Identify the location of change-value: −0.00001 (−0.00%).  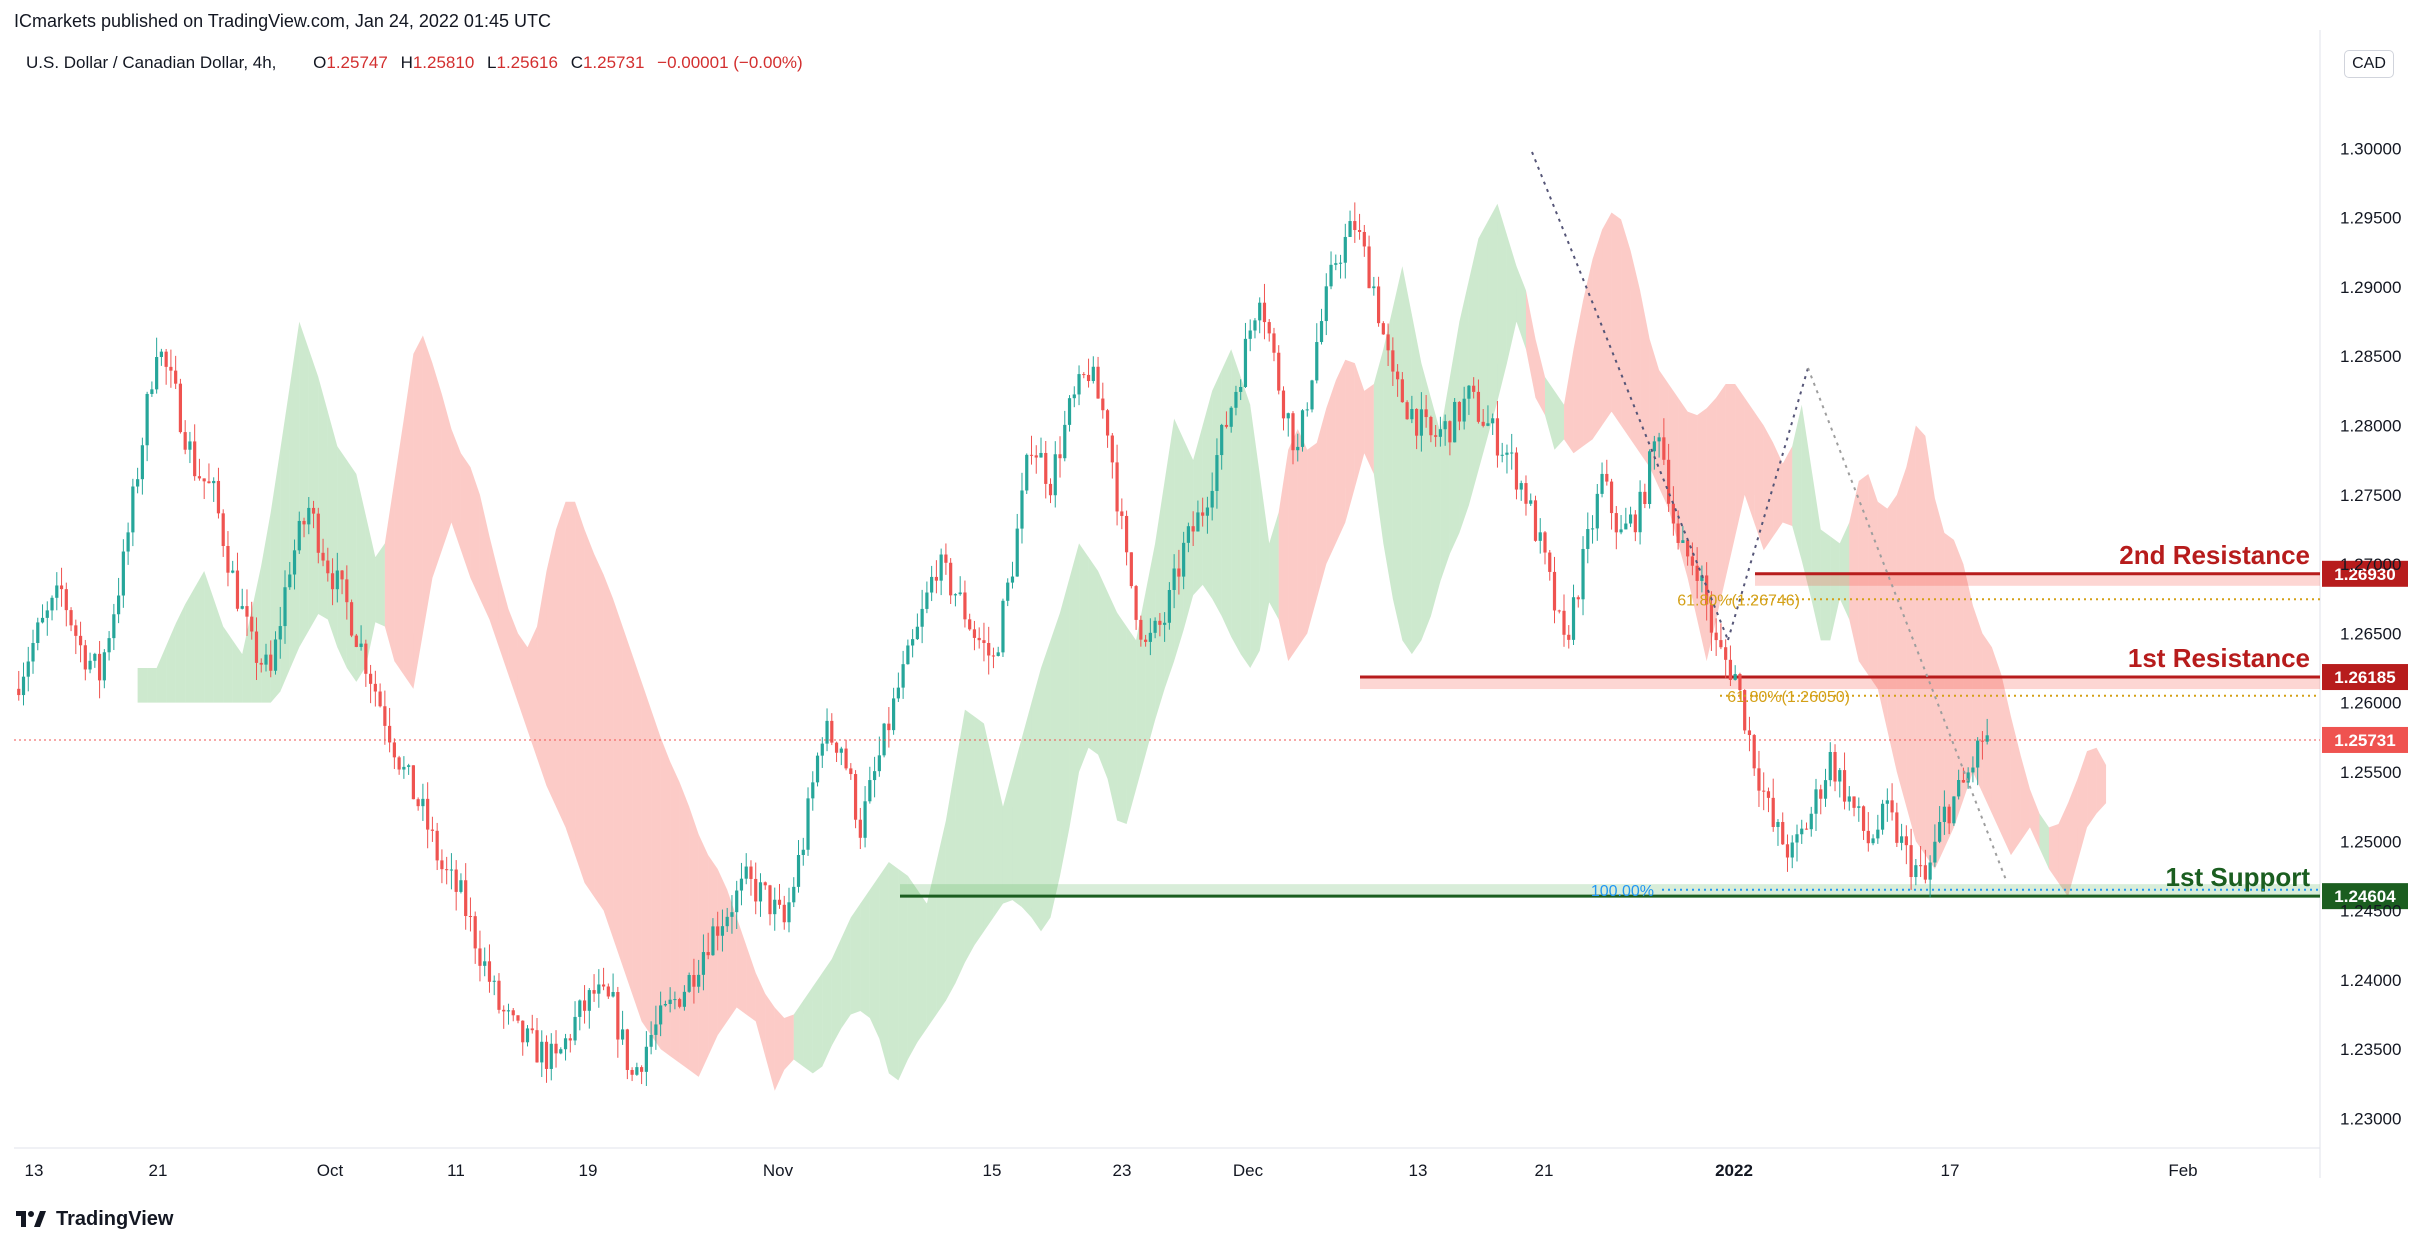
(730, 62).